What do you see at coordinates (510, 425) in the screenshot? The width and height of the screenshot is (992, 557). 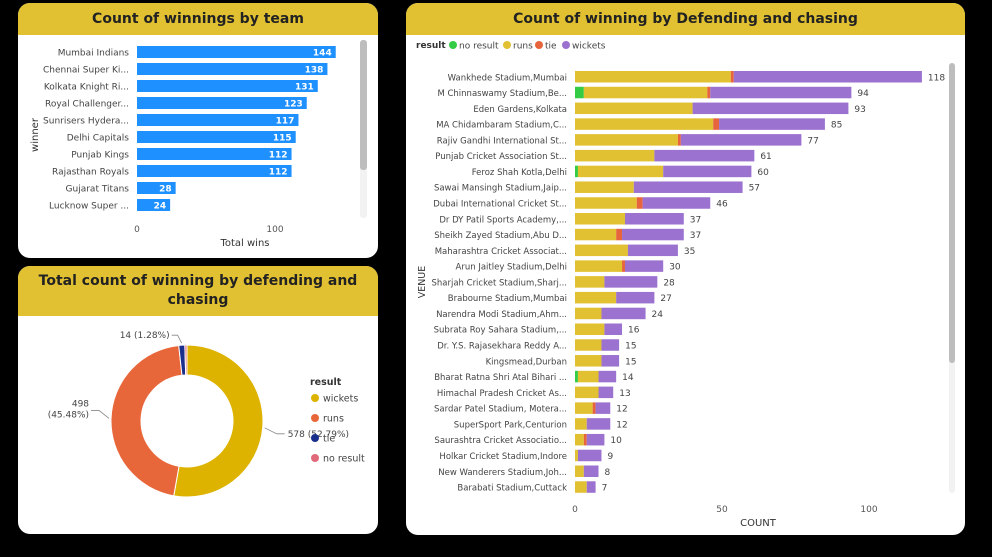 I see `venue-category-label: SuperSport Park,Centurion` at bounding box center [510, 425].